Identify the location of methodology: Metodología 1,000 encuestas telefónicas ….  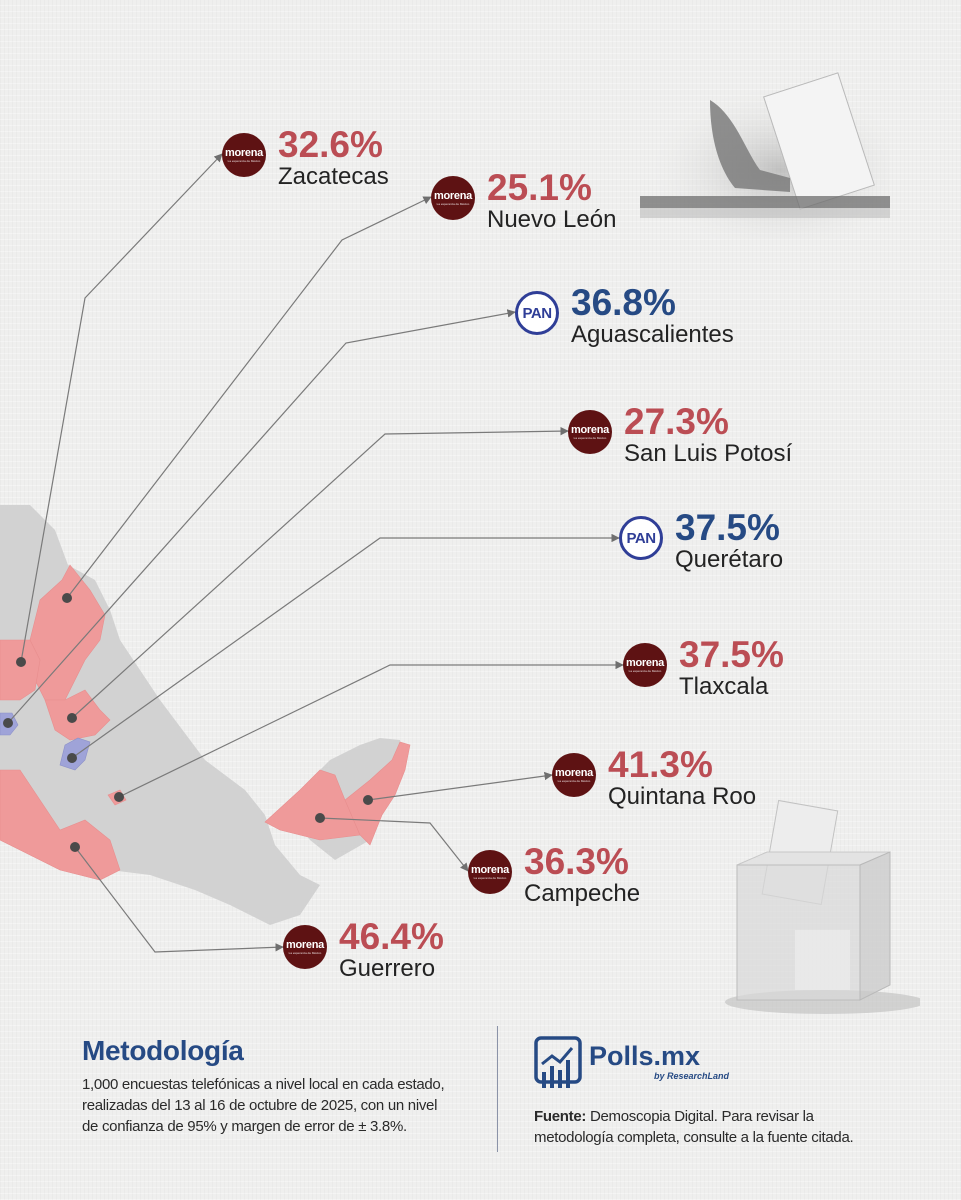
(282, 1085).